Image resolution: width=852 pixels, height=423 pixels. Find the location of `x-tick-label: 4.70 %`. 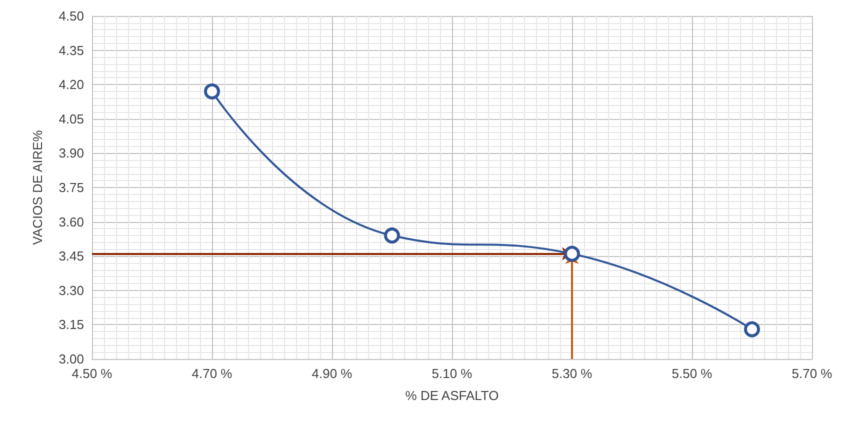

x-tick-label: 4.70 % is located at coordinates (212, 373).